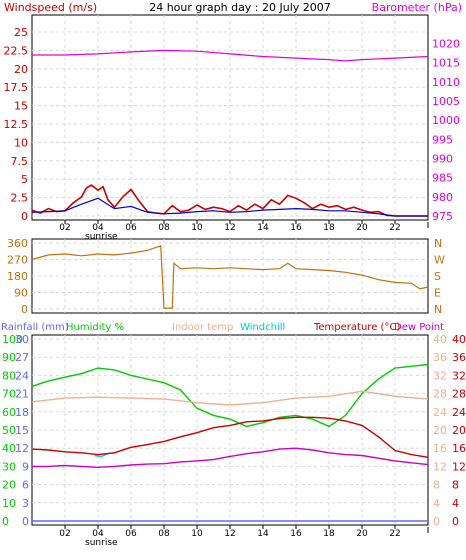 The width and height of the screenshot is (466, 560). What do you see at coordinates (22, 430) in the screenshot?
I see `rainfall-tick-label: 15` at bounding box center [22, 430].